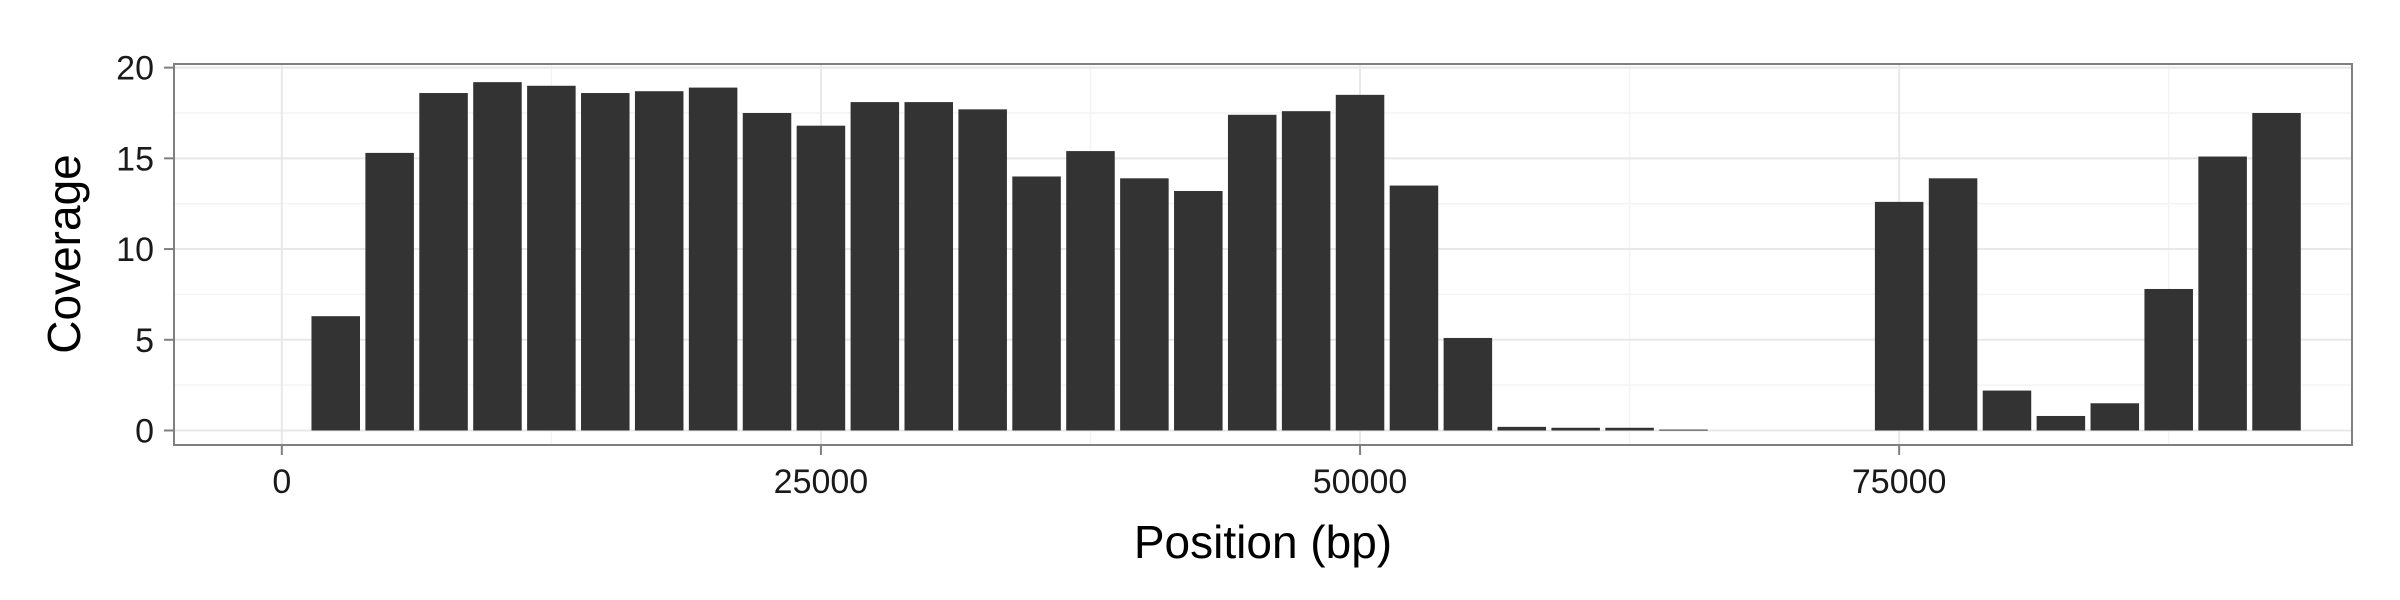 The height and width of the screenshot is (600, 2400). I want to click on y-tick-label: 15, so click(135, 159).